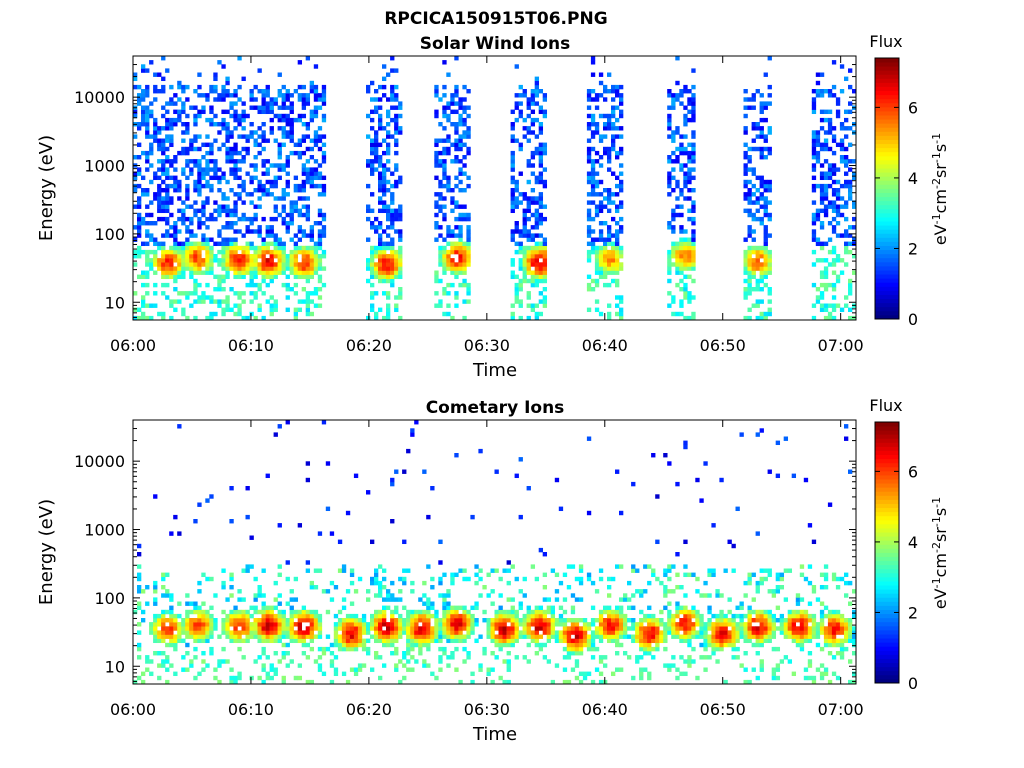 The width and height of the screenshot is (1024, 768). Describe the element at coordinates (251, 345) in the screenshot. I see `x-tick-label: 06:10` at that location.